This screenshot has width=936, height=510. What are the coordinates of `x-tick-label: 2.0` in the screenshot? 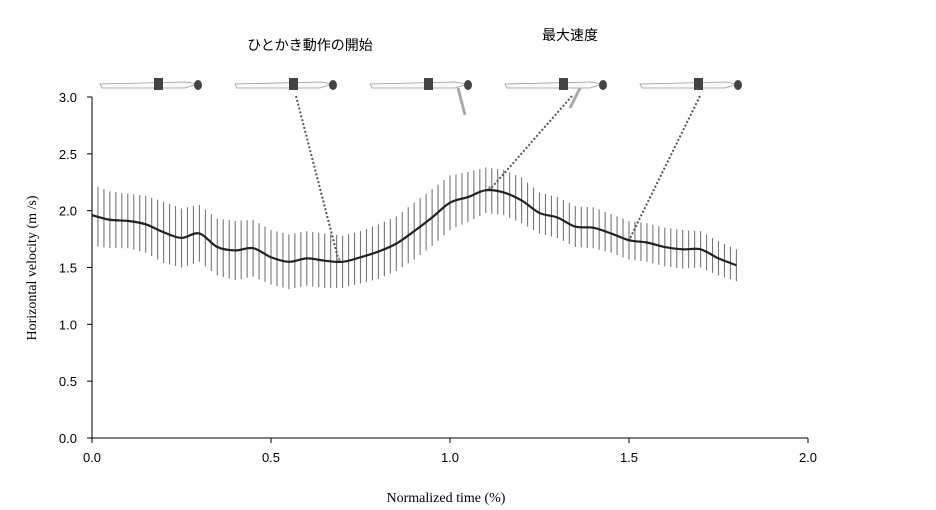 It's located at (808, 457).